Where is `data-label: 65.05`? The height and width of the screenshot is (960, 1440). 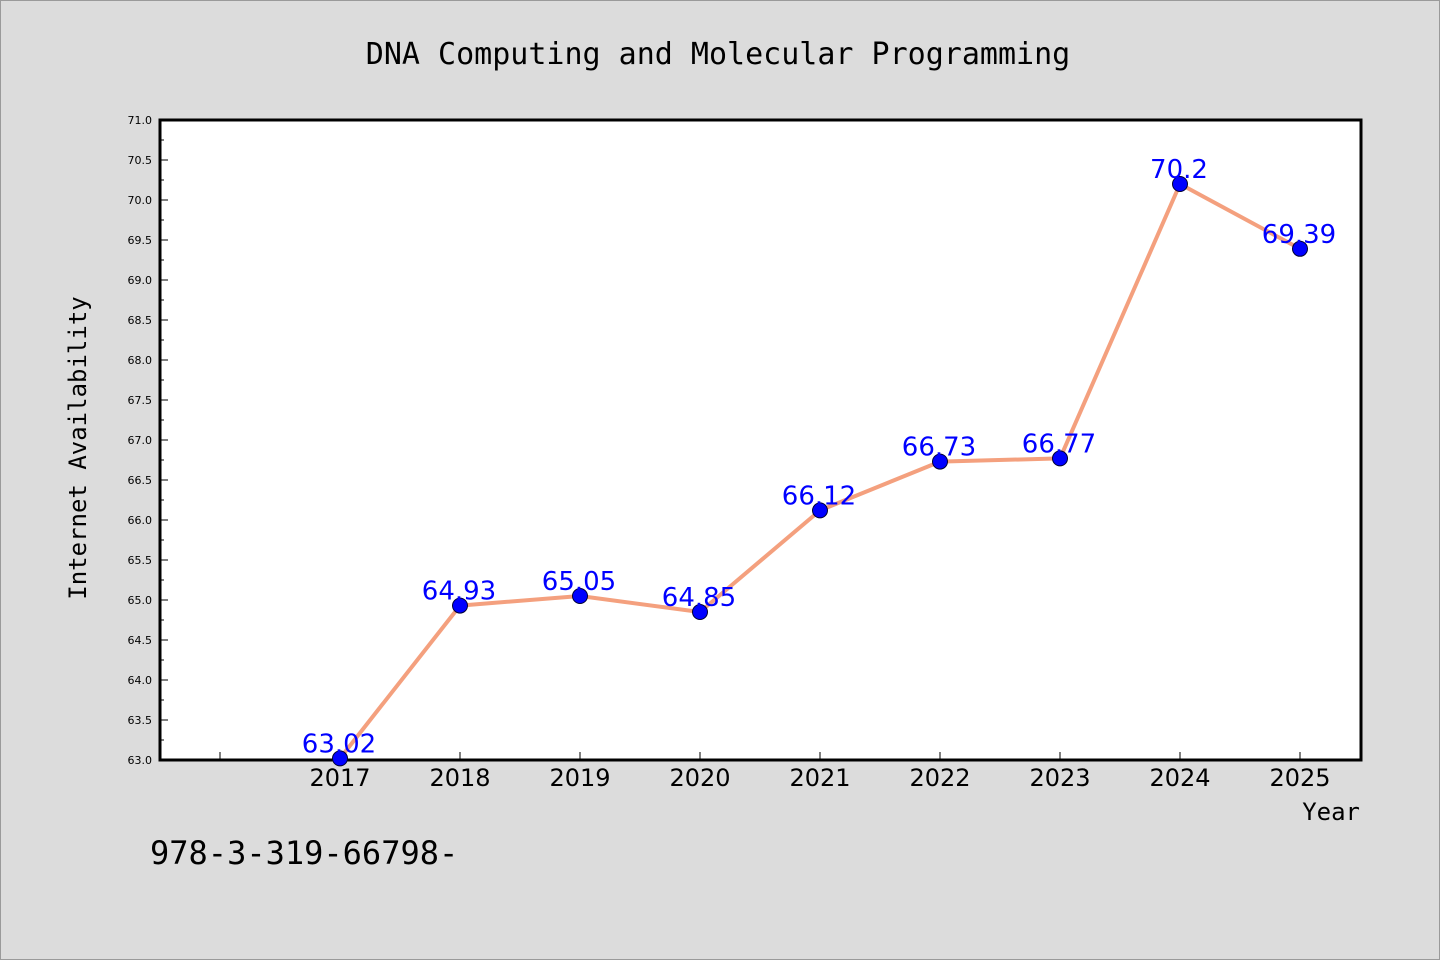 data-label: 65.05 is located at coordinates (579, 582).